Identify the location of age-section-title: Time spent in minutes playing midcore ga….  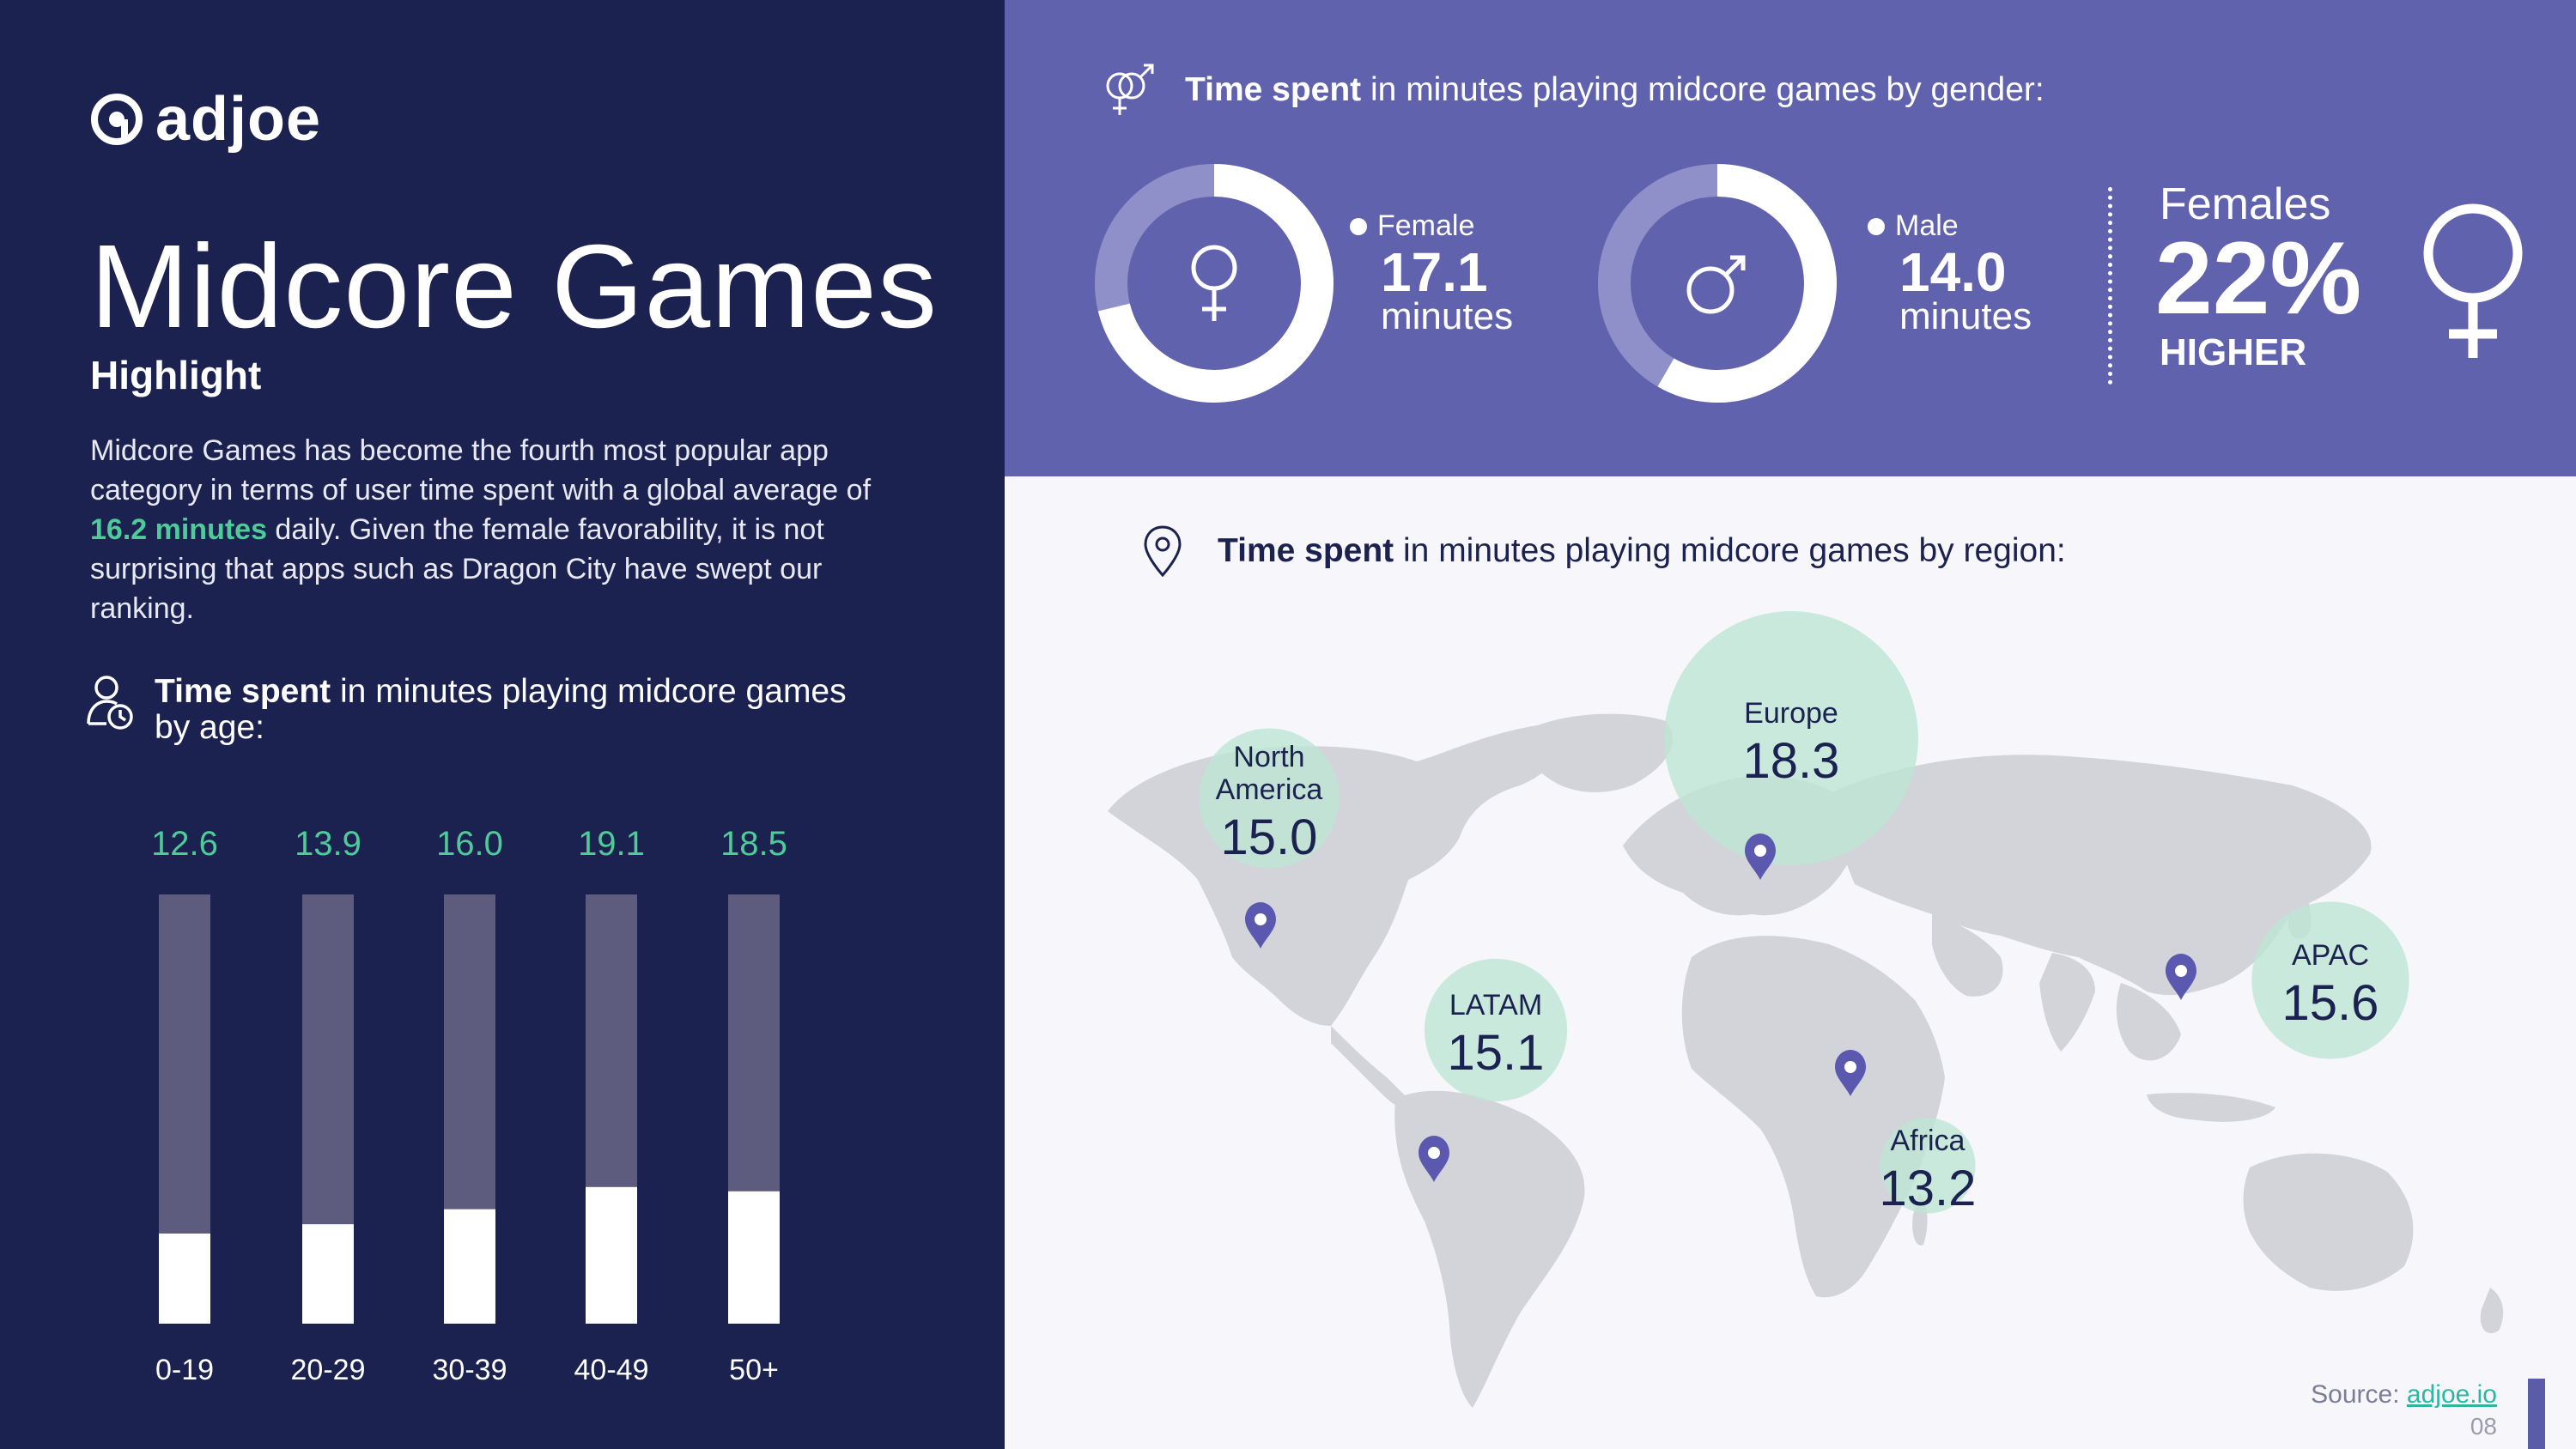
(507, 710).